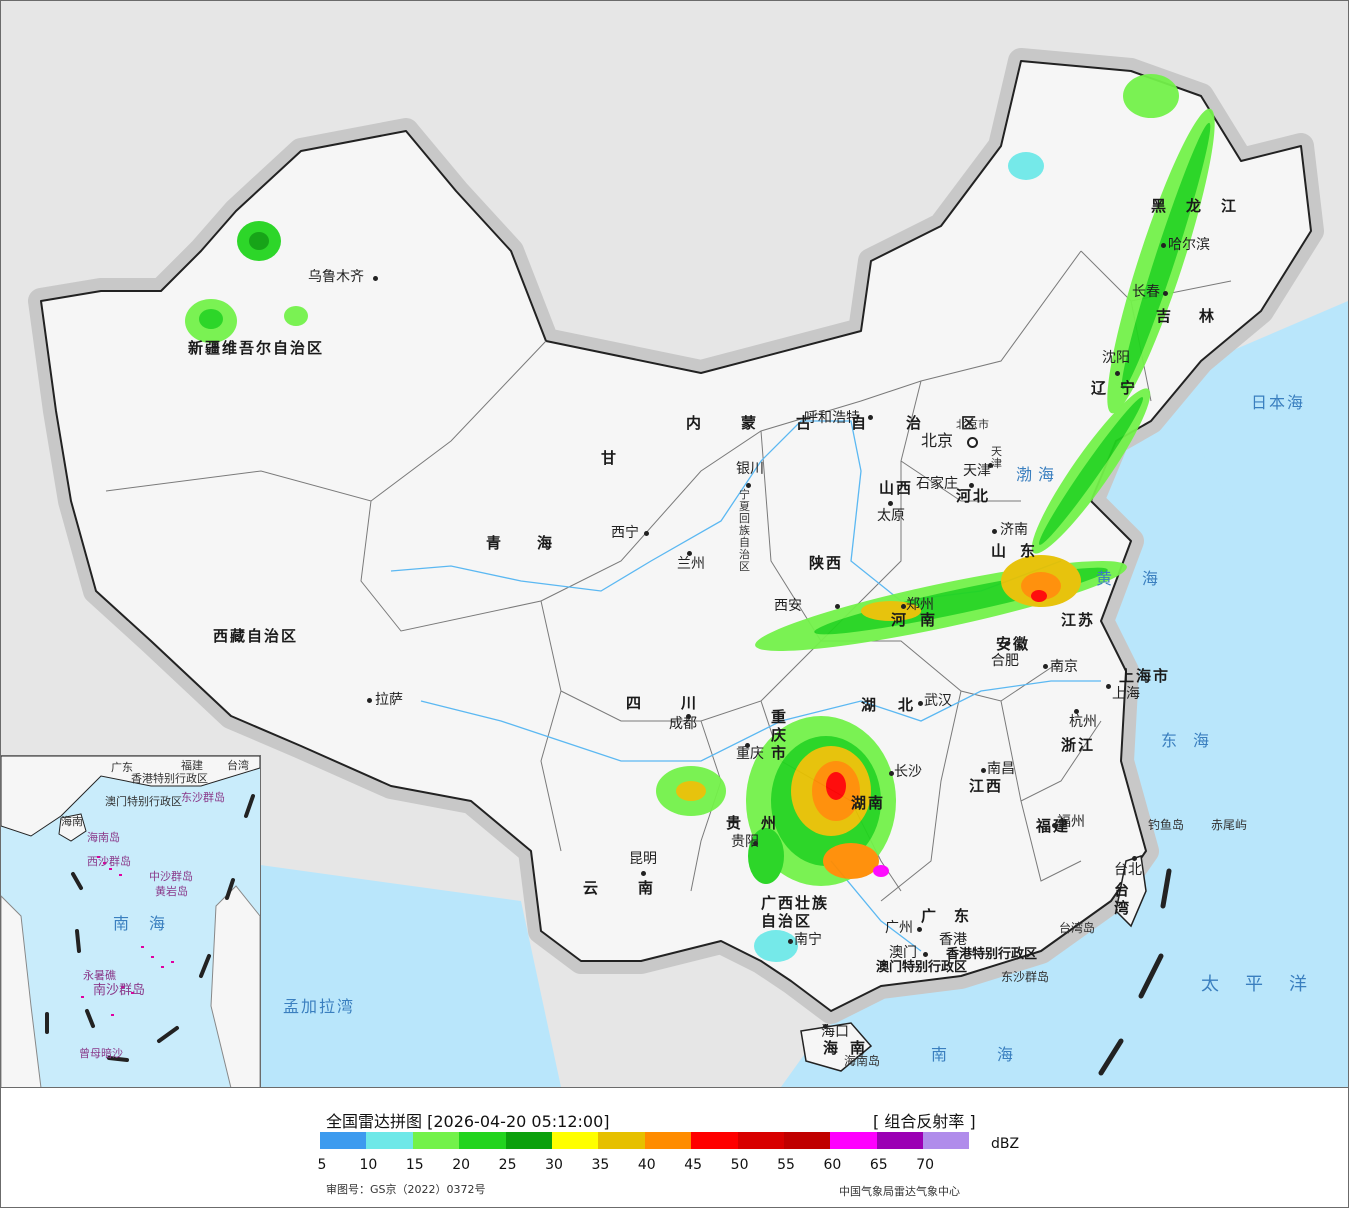 Image resolution: width=1349 pixels, height=1208 pixels. What do you see at coordinates (537, 543) in the screenshot?
I see `label-qinghai: 青海` at bounding box center [537, 543].